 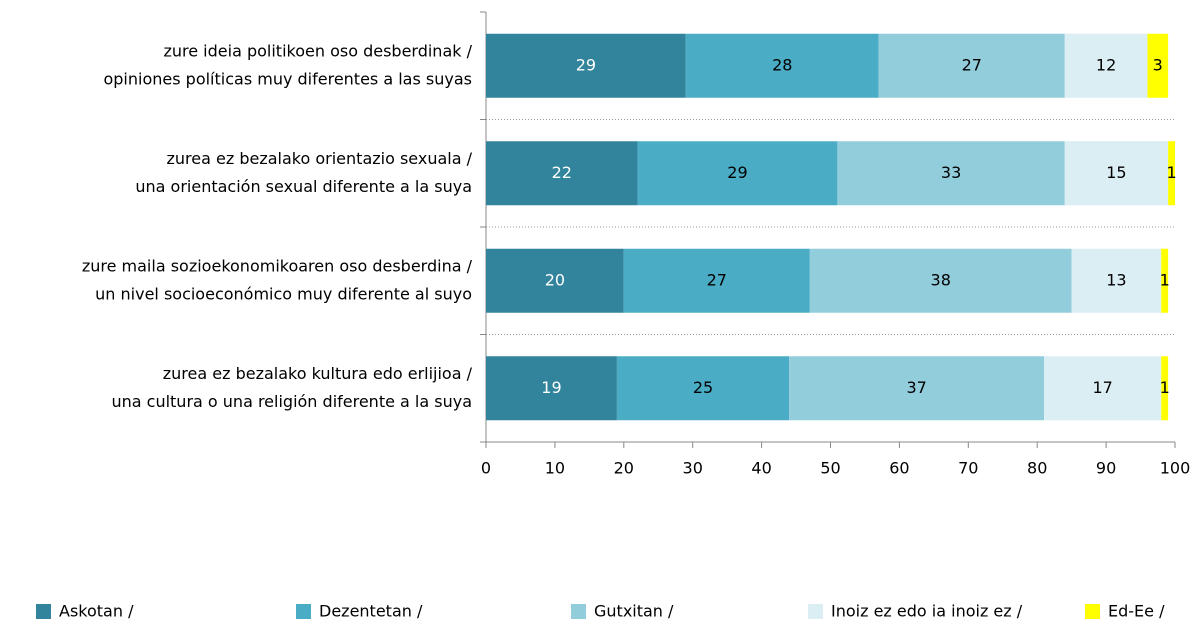 What do you see at coordinates (761, 468) in the screenshot?
I see `x-tick-label: 40` at bounding box center [761, 468].